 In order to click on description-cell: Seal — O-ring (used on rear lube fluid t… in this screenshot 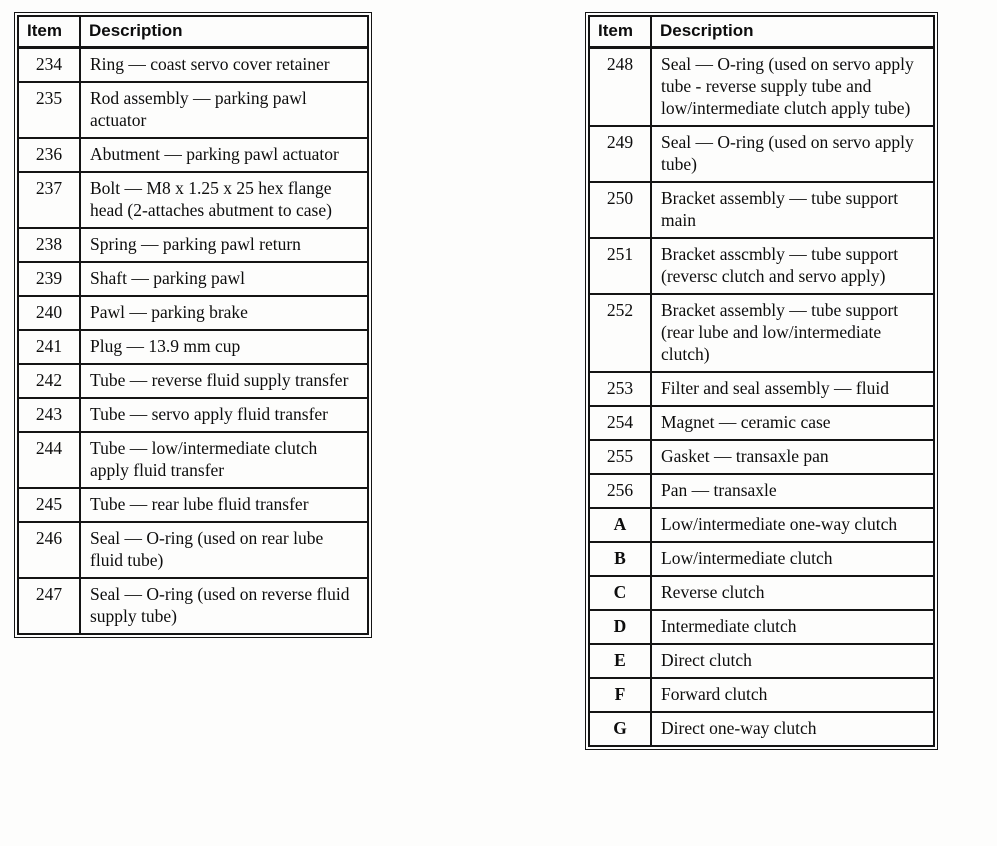, I will do `click(224, 550)`.